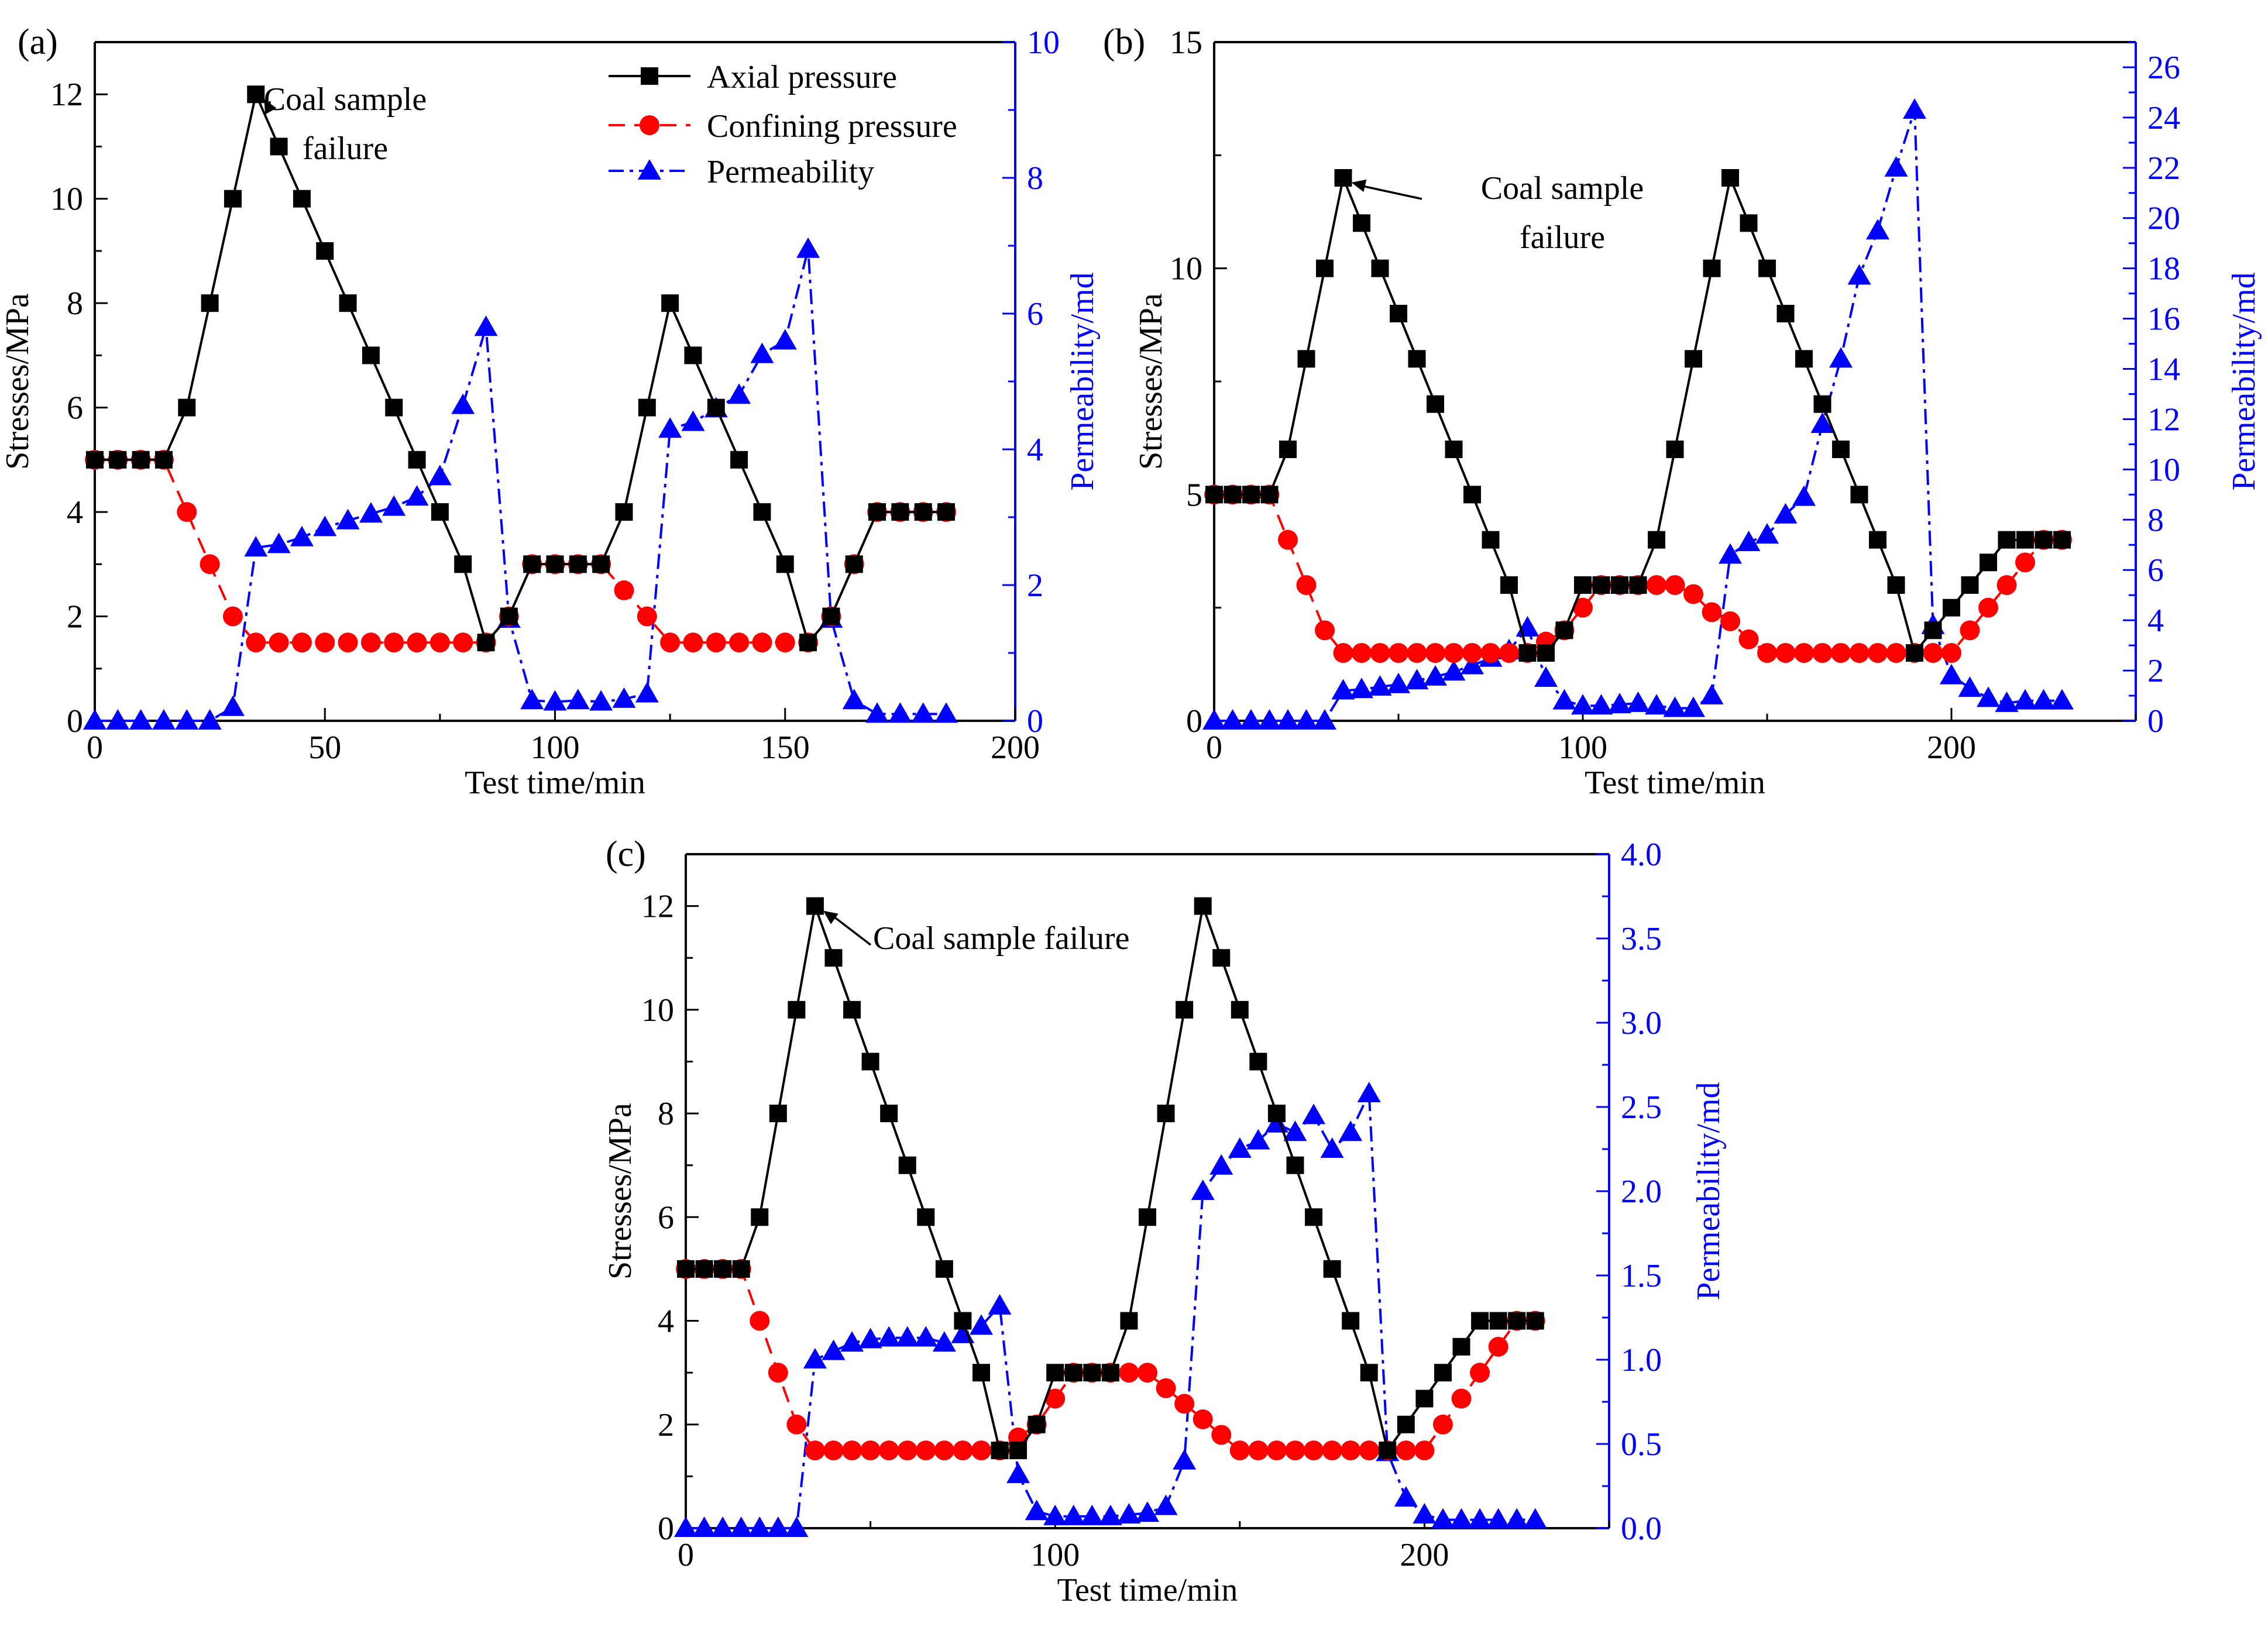 The image size is (2268, 1630). I want to click on y2-tick-label: 24, so click(2163, 118).